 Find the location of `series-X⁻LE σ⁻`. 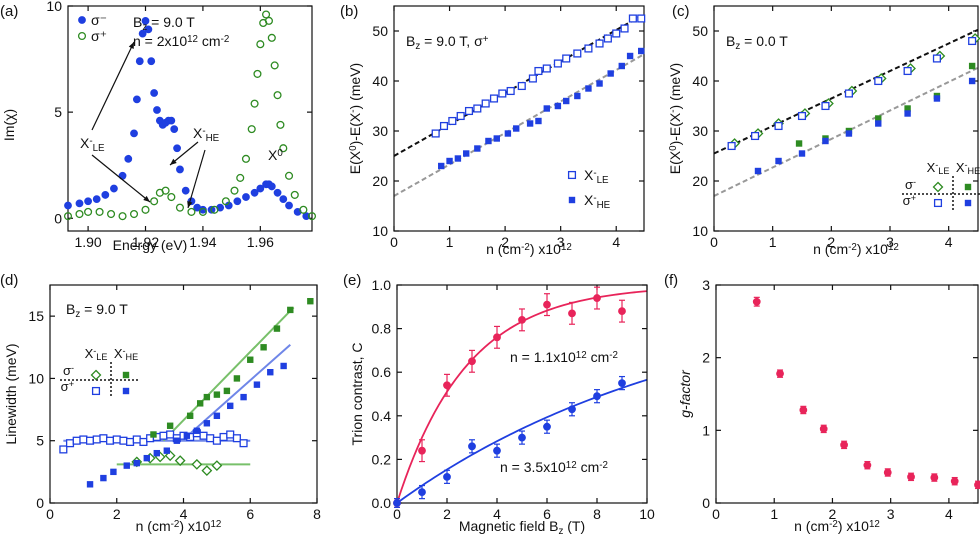

series-X⁻LE σ⁻ is located at coordinates (177, 463).